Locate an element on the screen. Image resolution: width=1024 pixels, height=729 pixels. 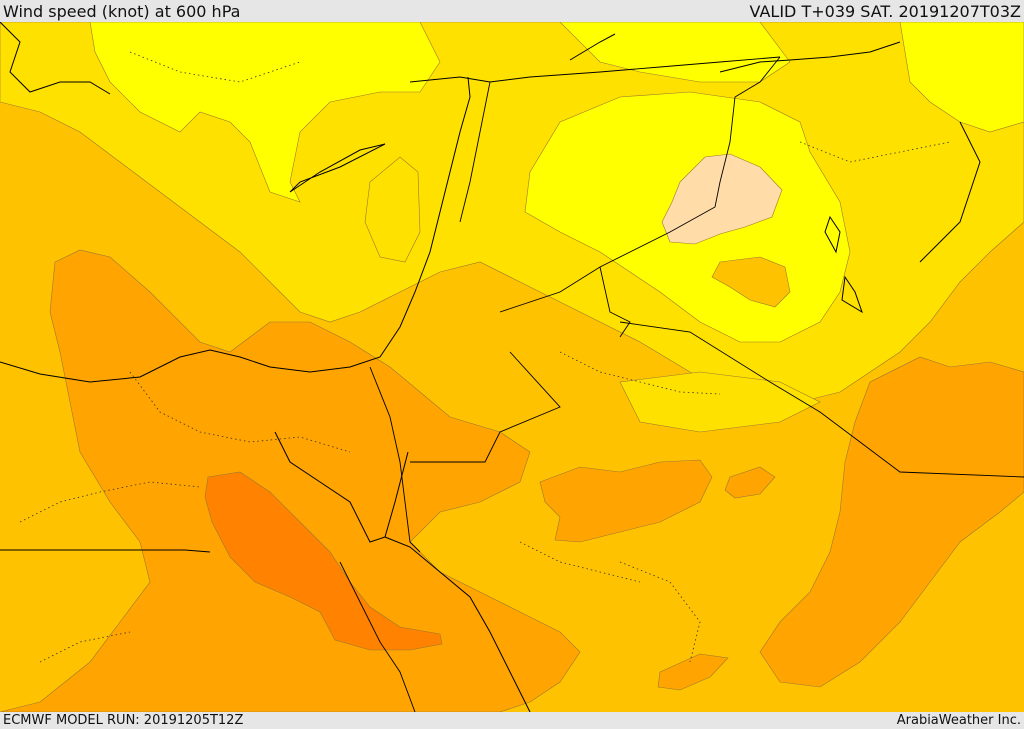
field-darkest is located at coordinates (323, 561).